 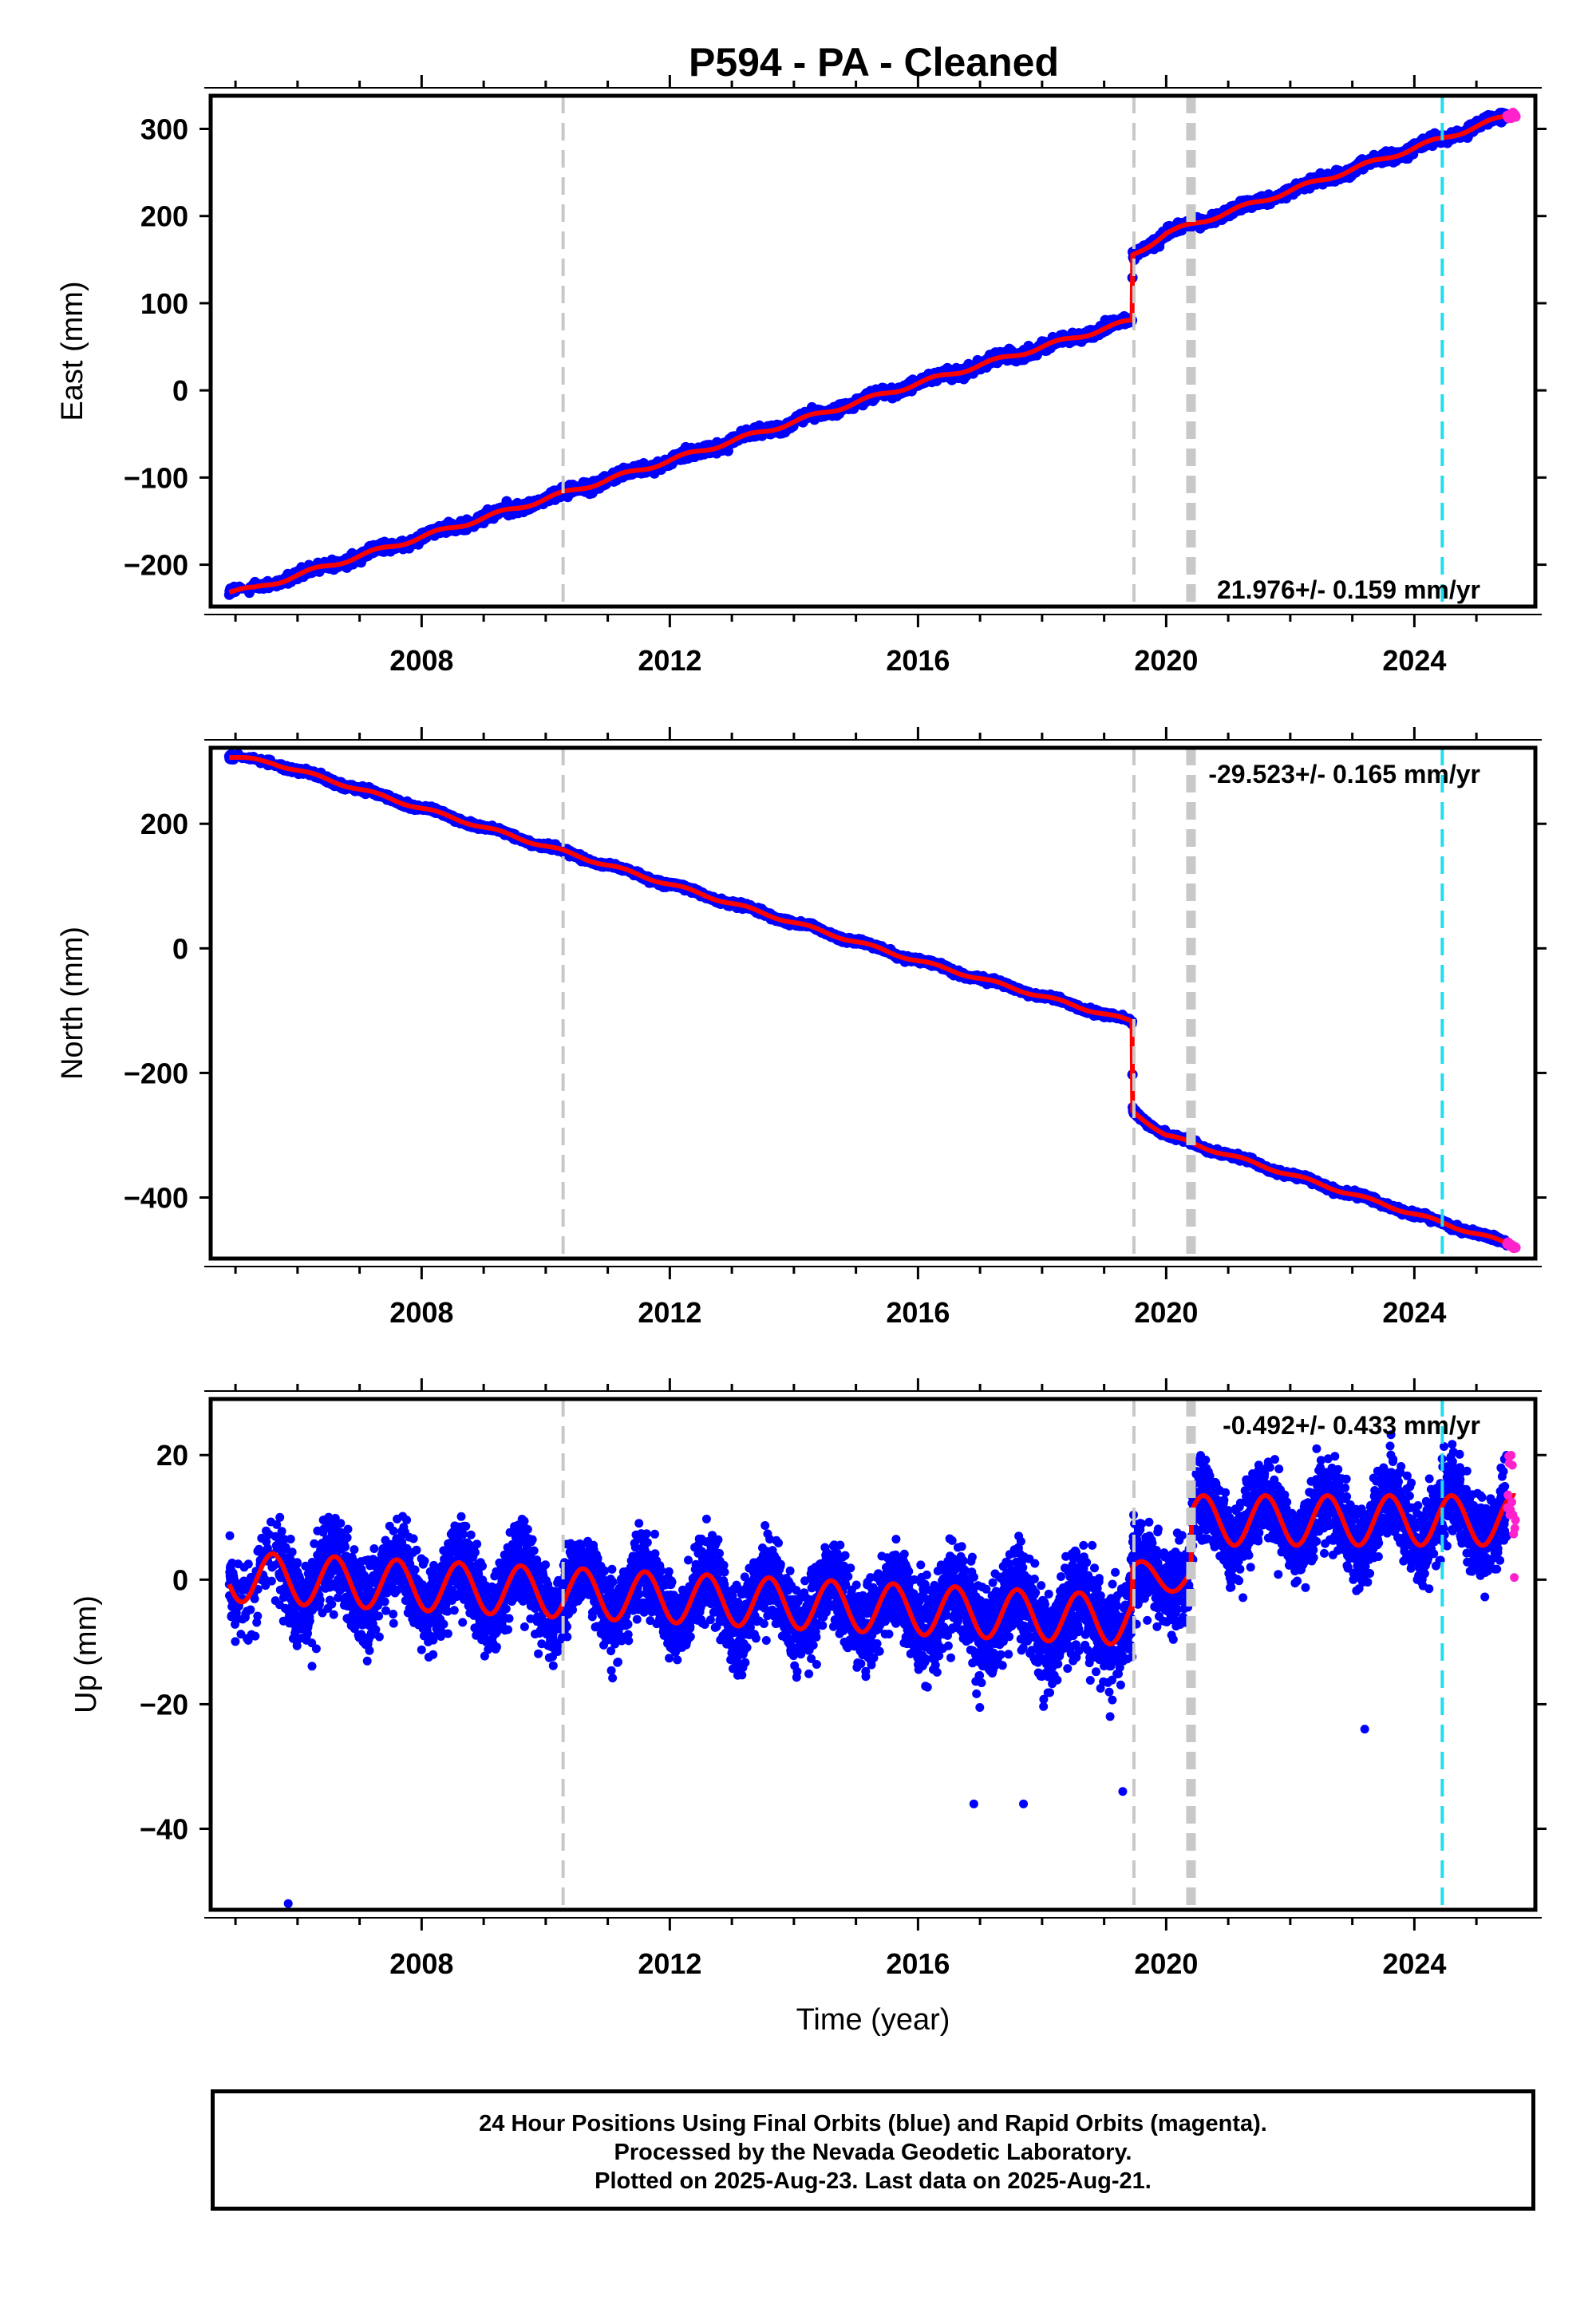 I want to click on x-tick-label: 2024, so click(x=1414, y=660).